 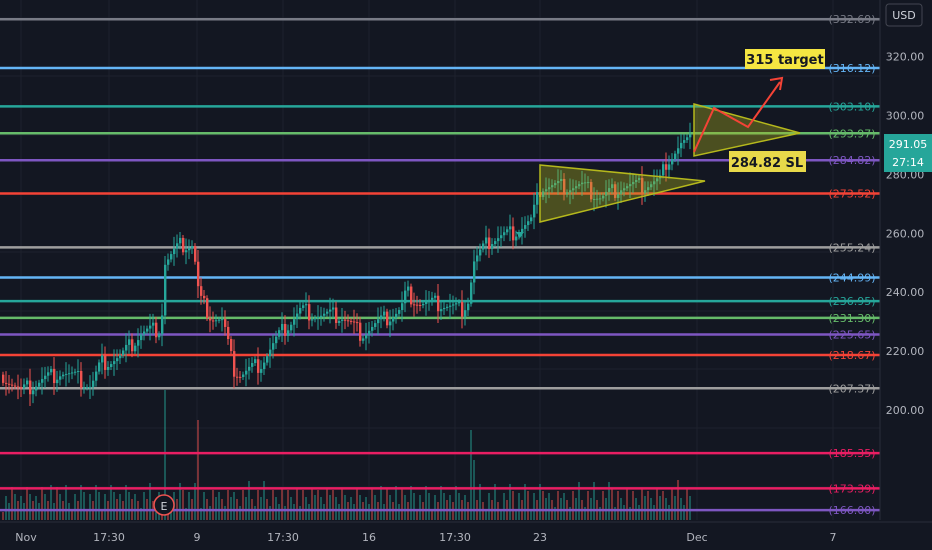 I want to click on level-label: (293.97), so click(x=851, y=133).